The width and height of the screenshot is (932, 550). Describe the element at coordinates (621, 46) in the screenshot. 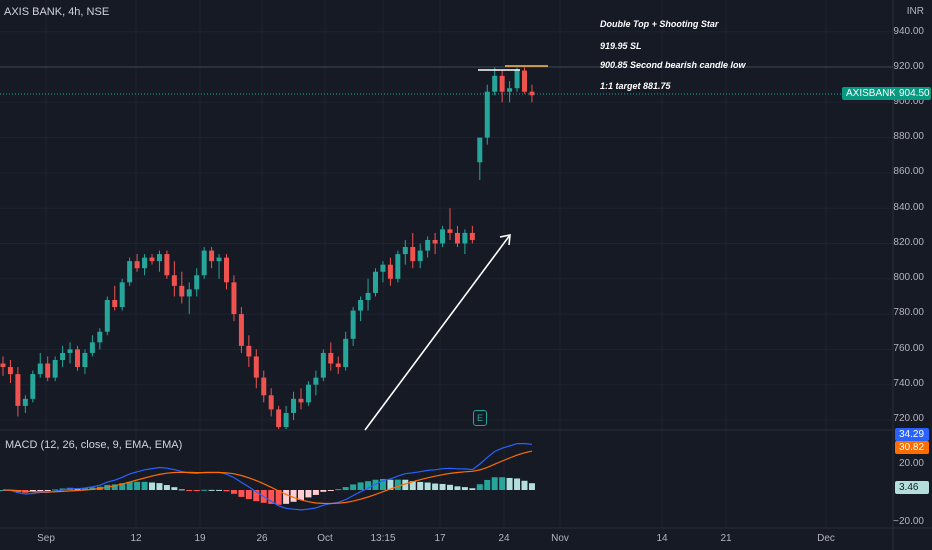

I see `annotation-sl: 919.95 SL` at that location.